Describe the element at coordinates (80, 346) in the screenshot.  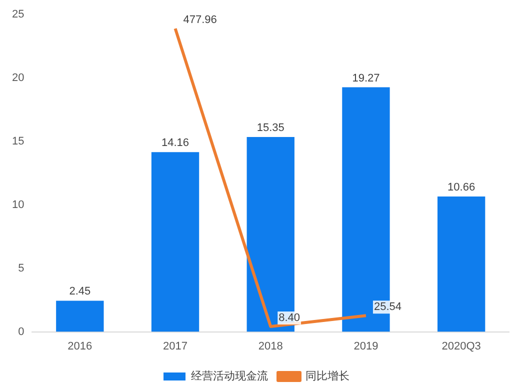
I see `x-tick-label: 2016` at that location.